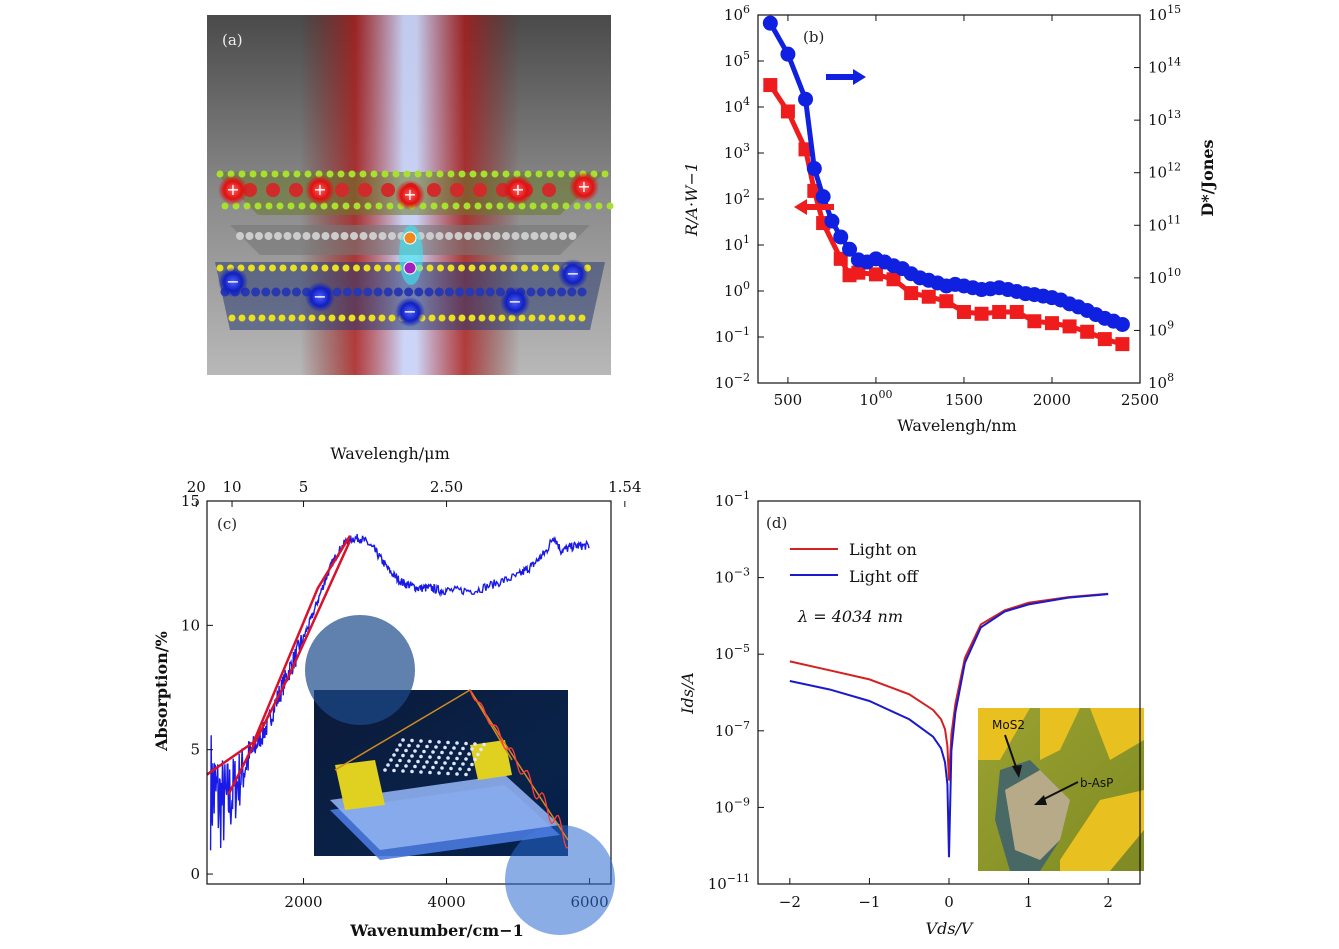 The width and height of the screenshot is (1339, 949). Describe the element at coordinates (1161, 328) in the screenshot. I see `chart-b-ytick-right-label: 10⁹` at that location.